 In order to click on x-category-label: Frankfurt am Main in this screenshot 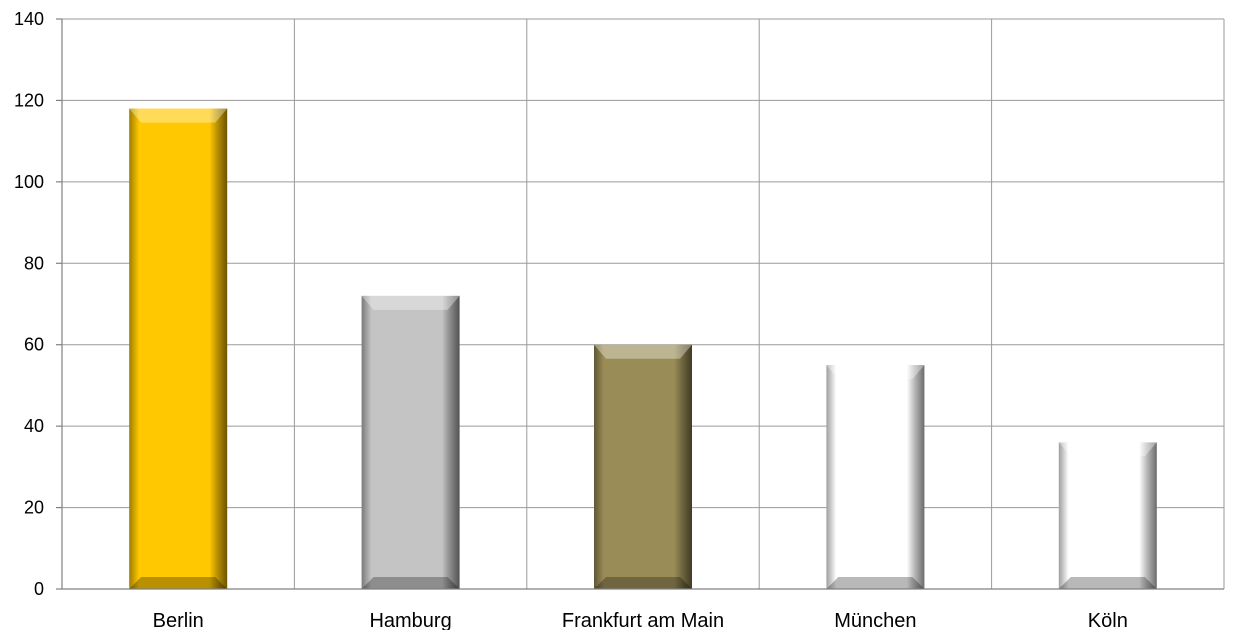, I will do `click(643, 620)`.